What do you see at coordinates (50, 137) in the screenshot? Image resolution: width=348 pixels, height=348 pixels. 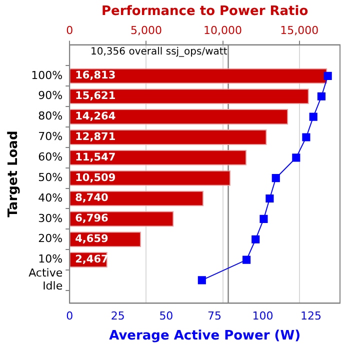 I see `y-tick-label: 70%` at bounding box center [50, 137].